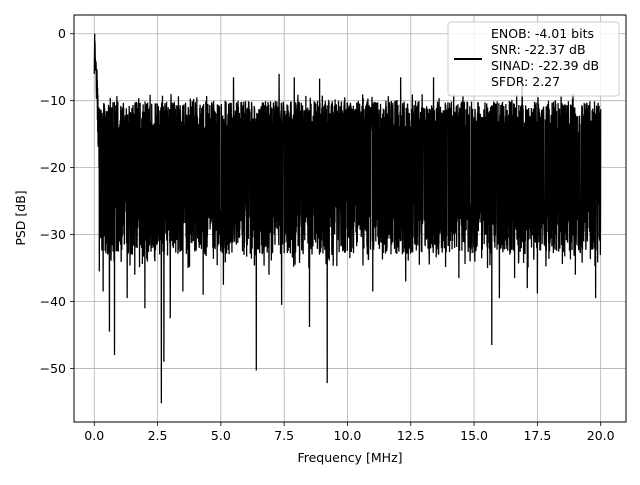  Describe the element at coordinates (545, 65) in the screenshot. I see `legend-sinad: SINAD: -22.39 dB` at that location.